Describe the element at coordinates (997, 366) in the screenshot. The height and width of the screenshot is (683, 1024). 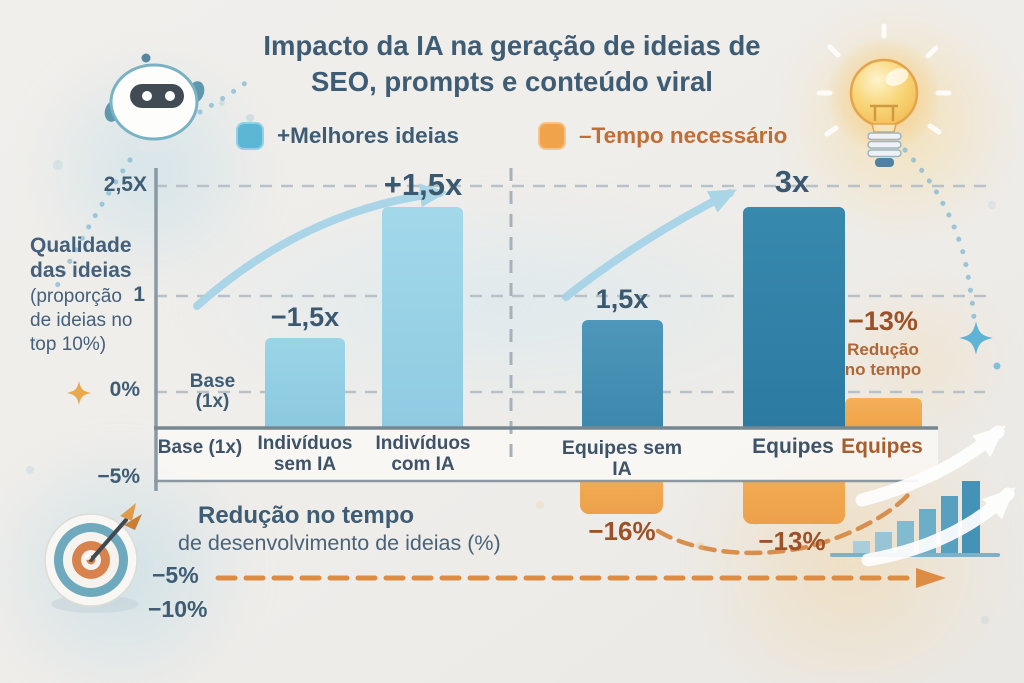
I see `sparkle-dot` at that location.